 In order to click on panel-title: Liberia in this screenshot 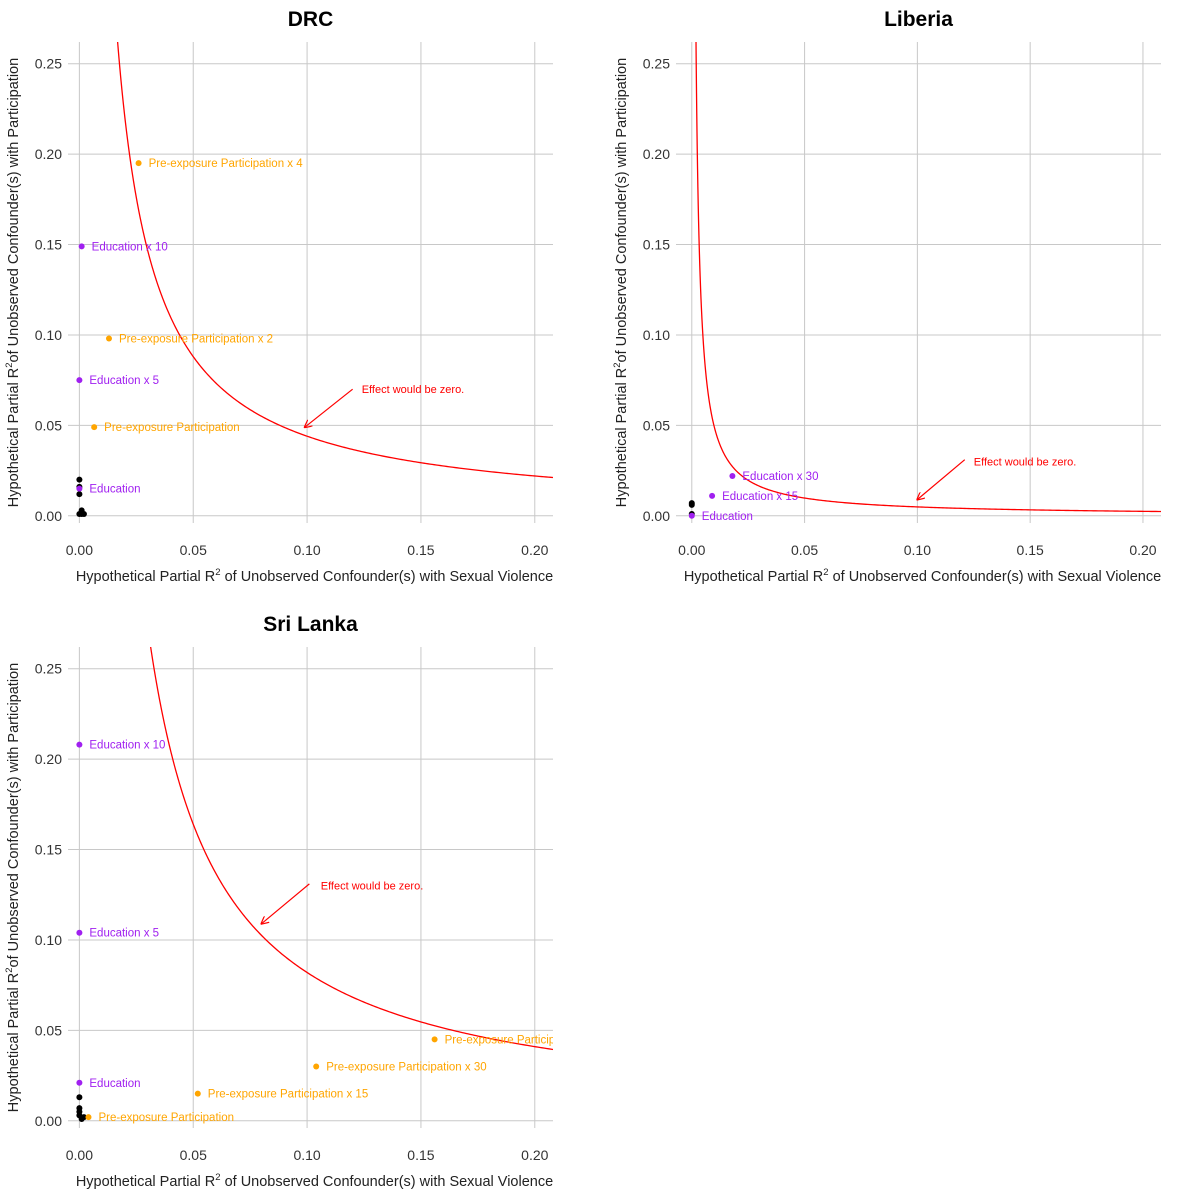, I will do `click(918, 19)`.